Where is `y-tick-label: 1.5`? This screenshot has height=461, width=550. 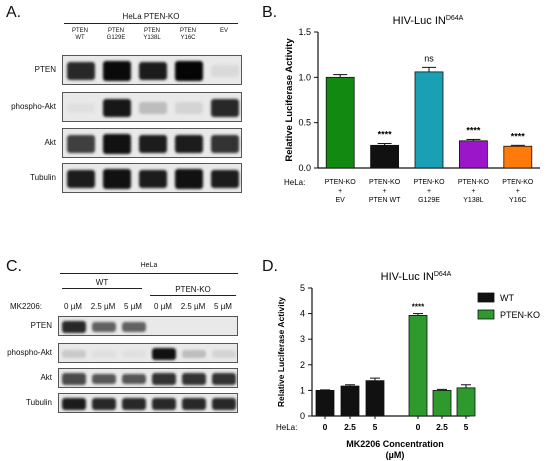
y-tick-label: 1.5 is located at coordinates (304, 32).